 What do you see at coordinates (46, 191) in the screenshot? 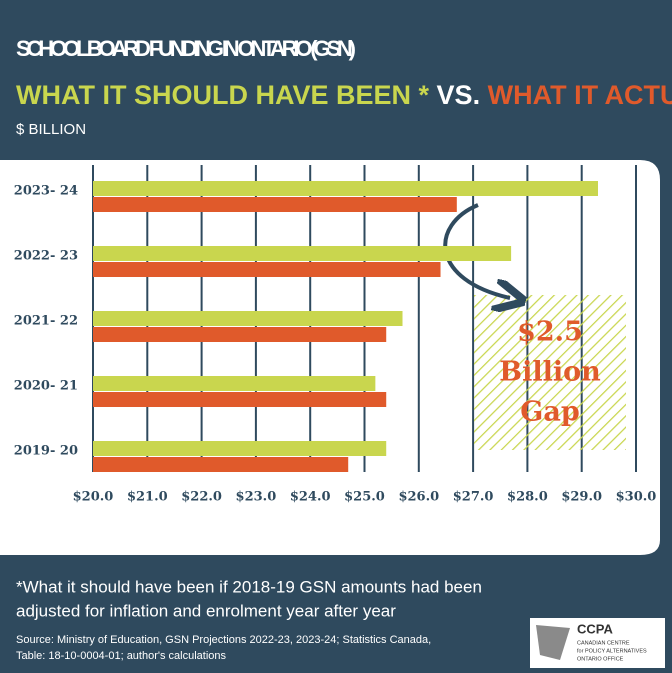
I see `y-tick-label: 2023- 24` at bounding box center [46, 191].